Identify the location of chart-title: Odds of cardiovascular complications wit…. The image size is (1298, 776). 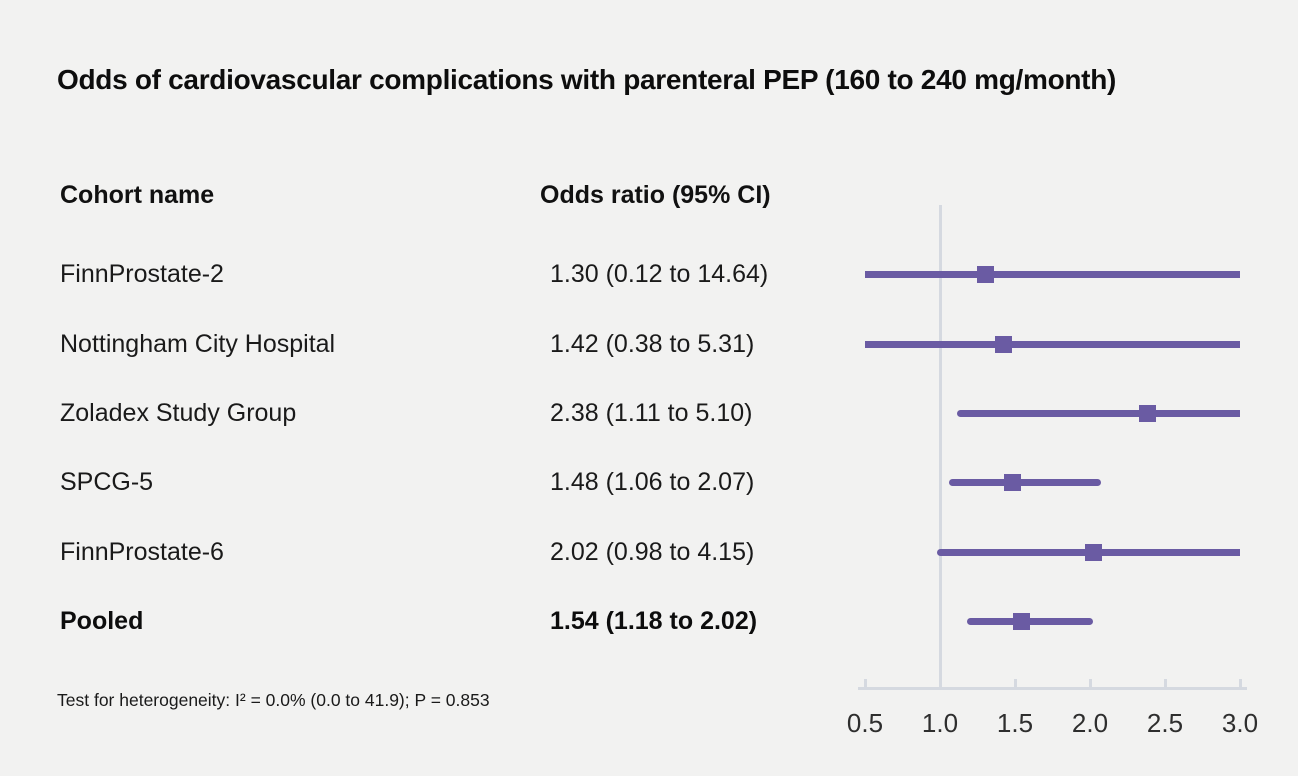
(587, 79).